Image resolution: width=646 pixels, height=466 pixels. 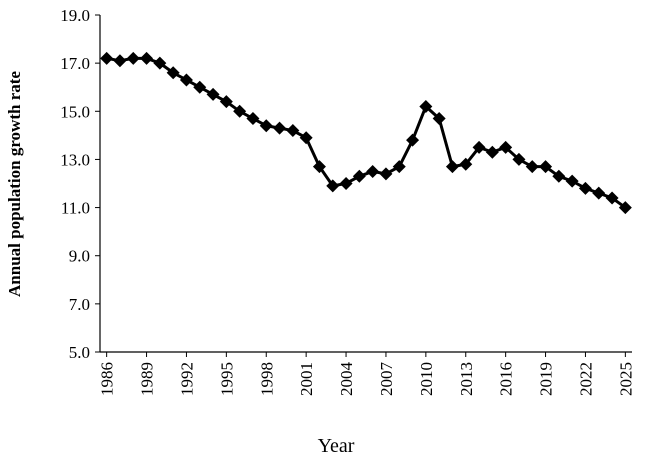 What do you see at coordinates (79, 256) in the screenshot?
I see `y-tick-label: 9.0` at bounding box center [79, 256].